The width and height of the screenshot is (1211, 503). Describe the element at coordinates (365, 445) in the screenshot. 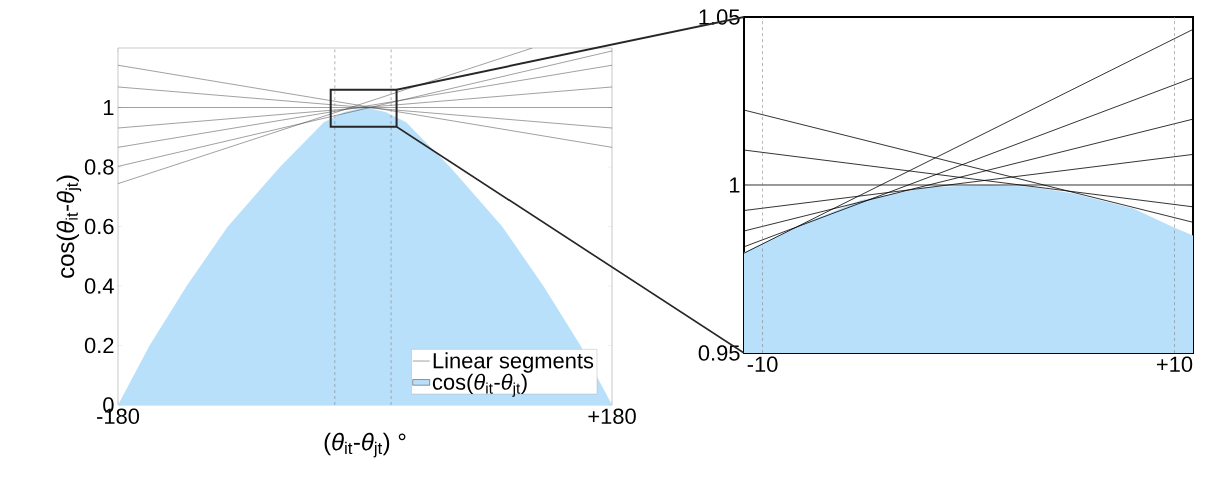

I see `x-axis-title: (θ$_{it}$-θ$_{jt}$) °` at that location.